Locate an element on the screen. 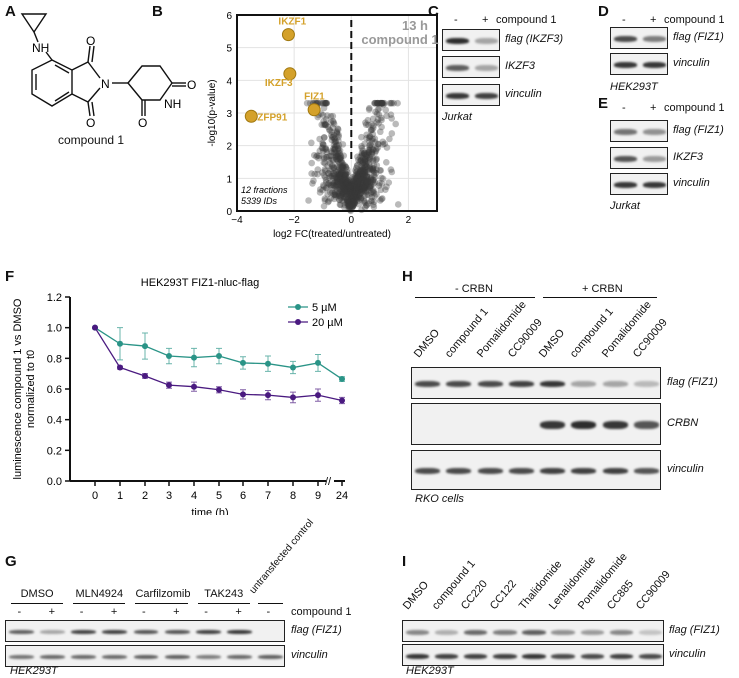  x-tick-label: 2 is located at coordinates (145, 496).